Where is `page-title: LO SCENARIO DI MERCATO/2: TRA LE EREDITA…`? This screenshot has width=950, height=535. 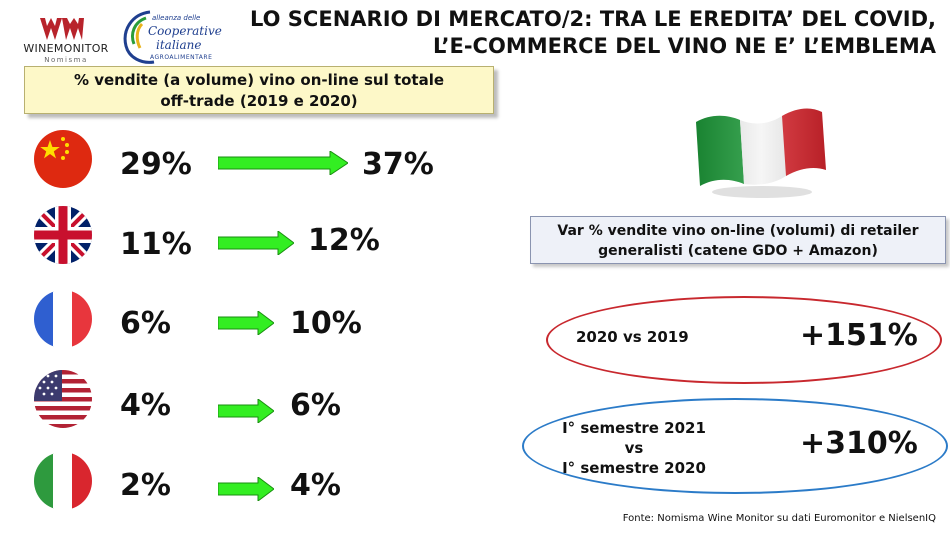
page-title: LO SCENARIO DI MERCATO/2: TRA LE EREDITA… is located at coordinates (576, 33).